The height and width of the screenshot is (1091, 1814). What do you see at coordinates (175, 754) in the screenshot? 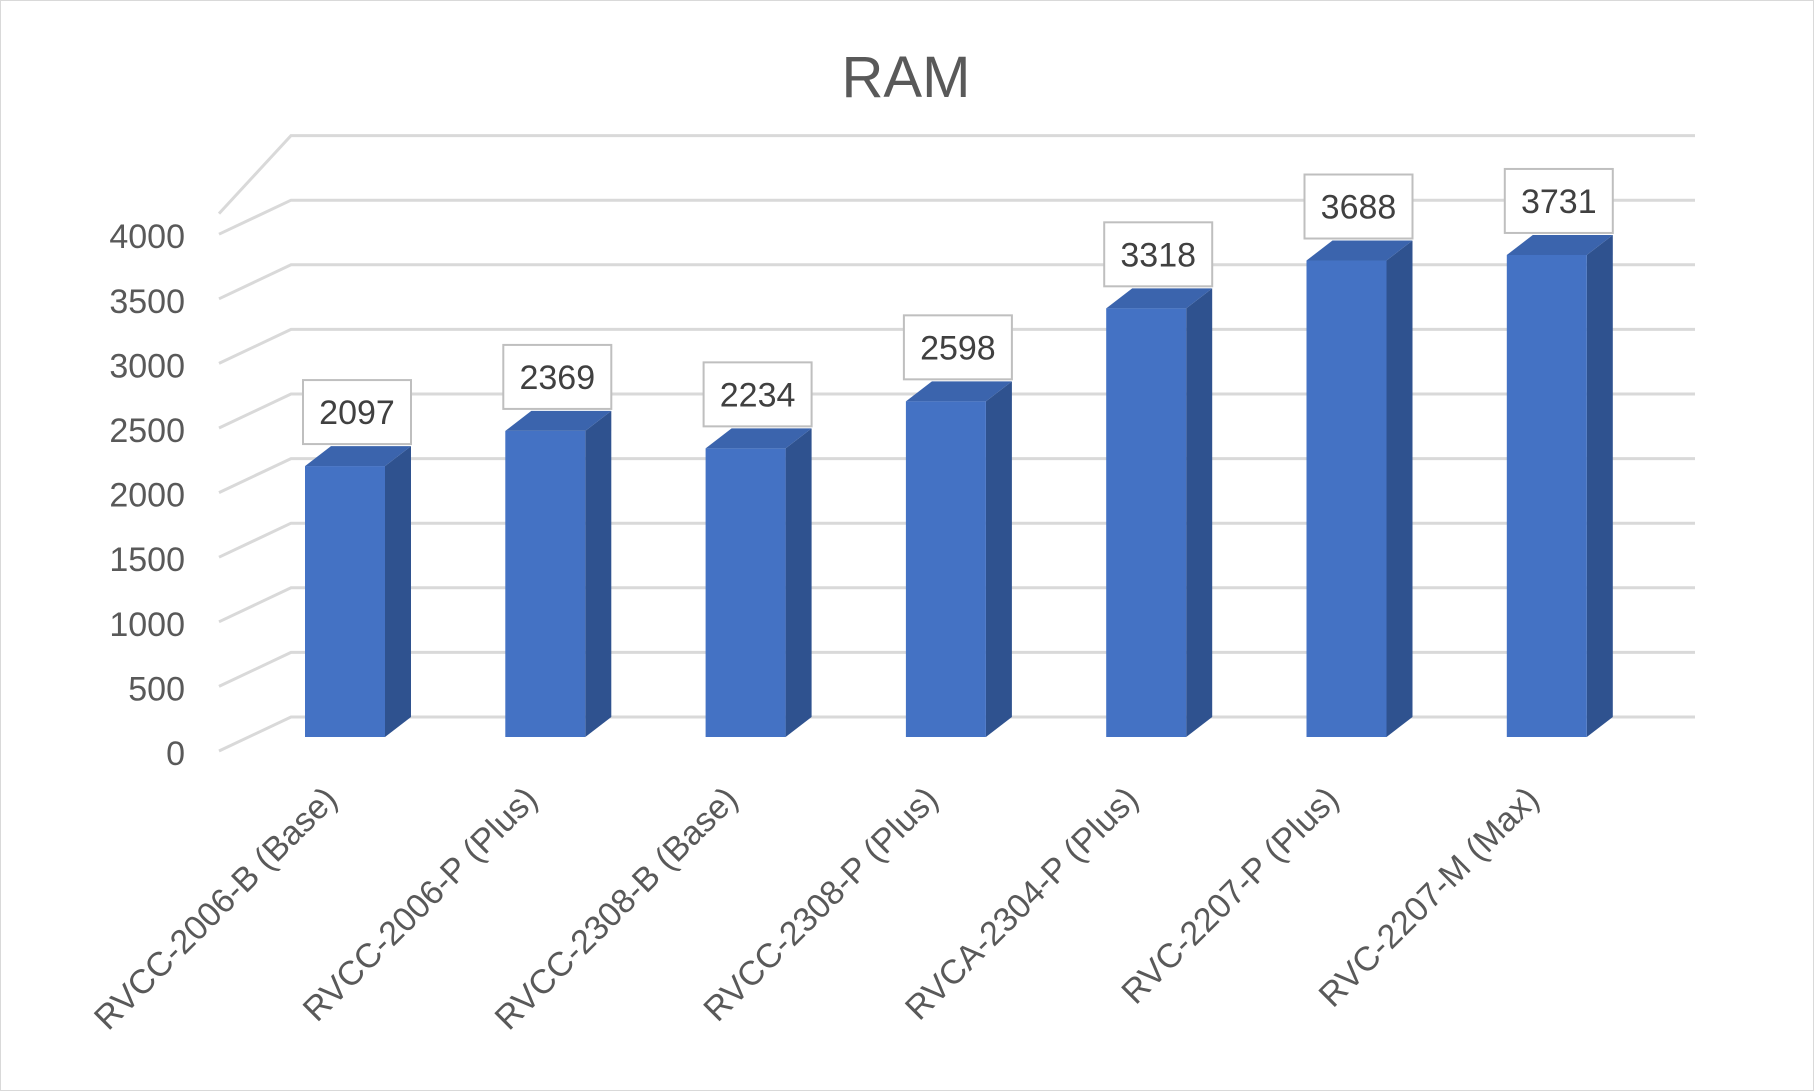
I see `y-tick-label-0: 0` at bounding box center [175, 754].